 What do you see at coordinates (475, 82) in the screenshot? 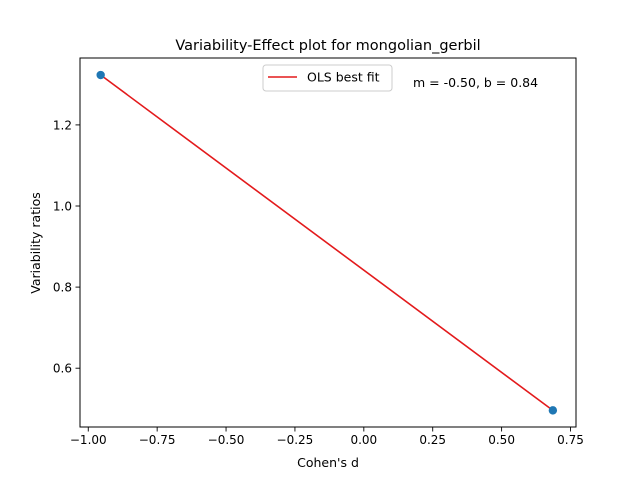
I see `fit-annotation: m = -0.50, b = 0.84` at bounding box center [475, 82].